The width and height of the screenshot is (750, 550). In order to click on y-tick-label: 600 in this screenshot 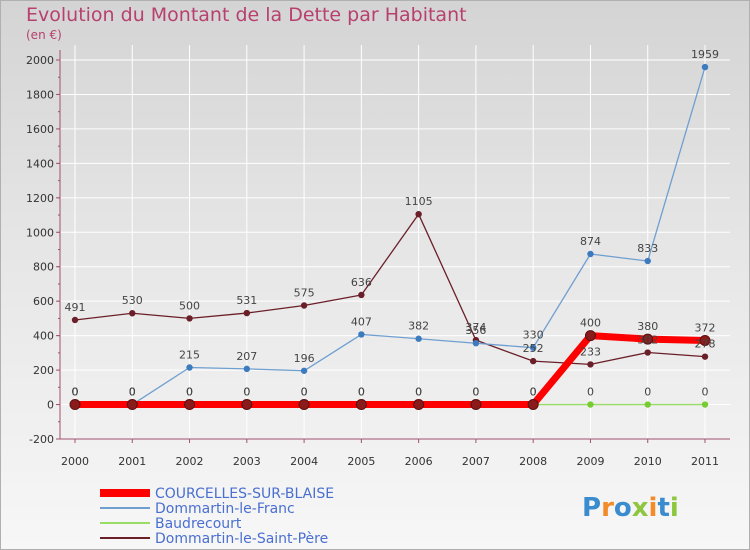, I will do `click(43, 301)`.